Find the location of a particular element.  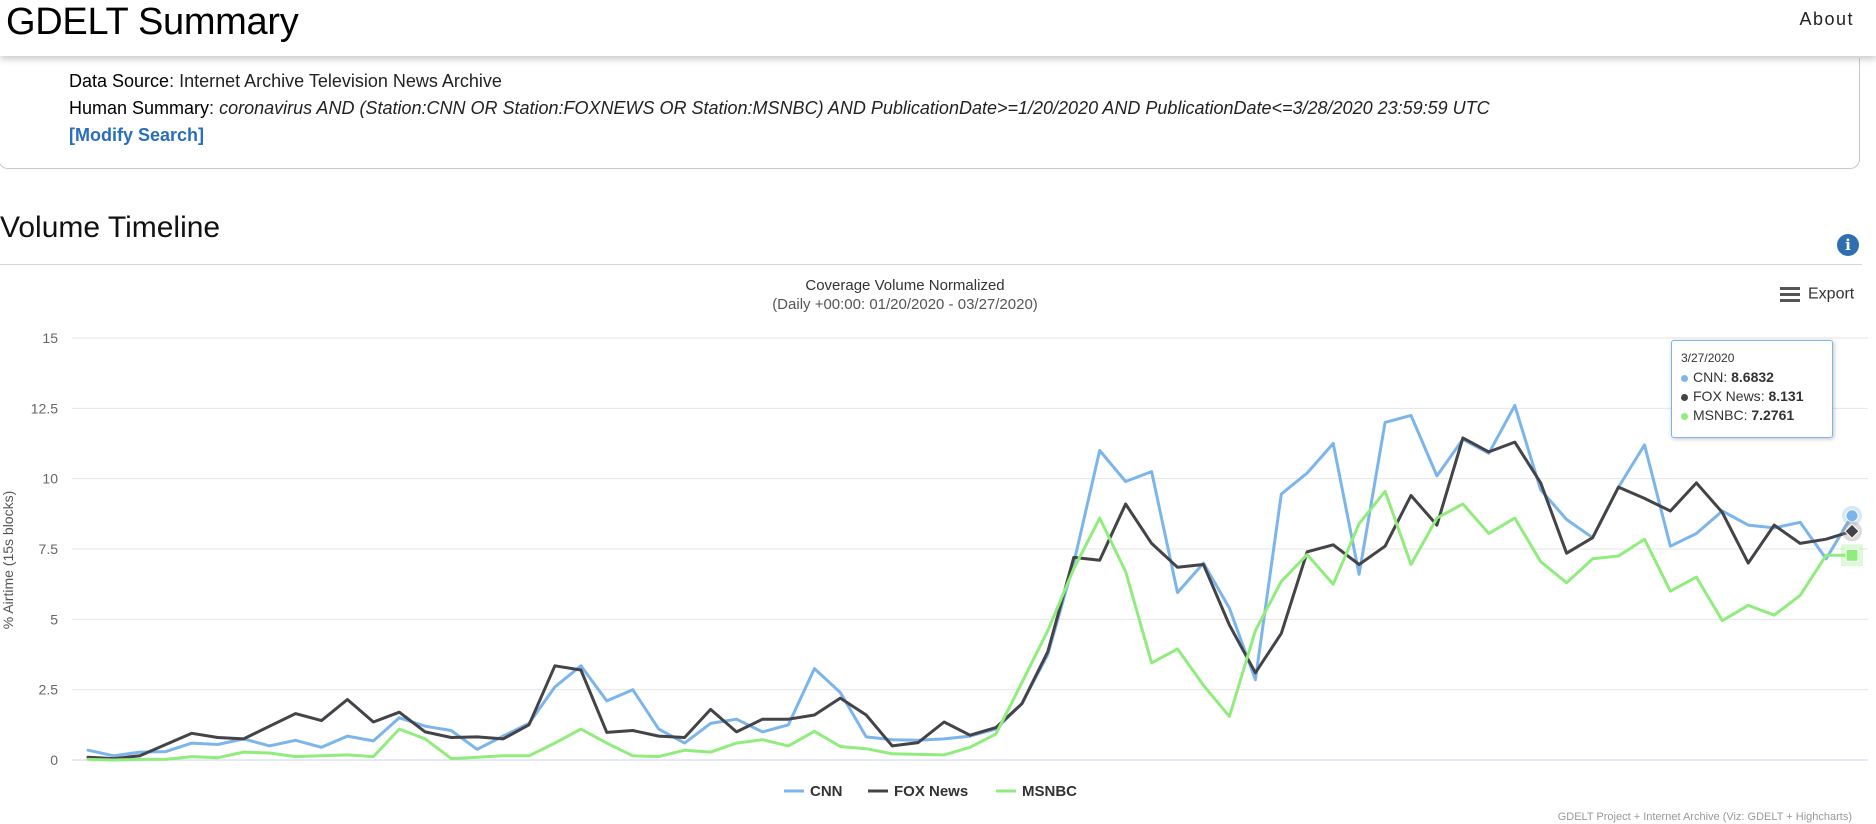

y-tick-label: 2.5 is located at coordinates (49, 690).